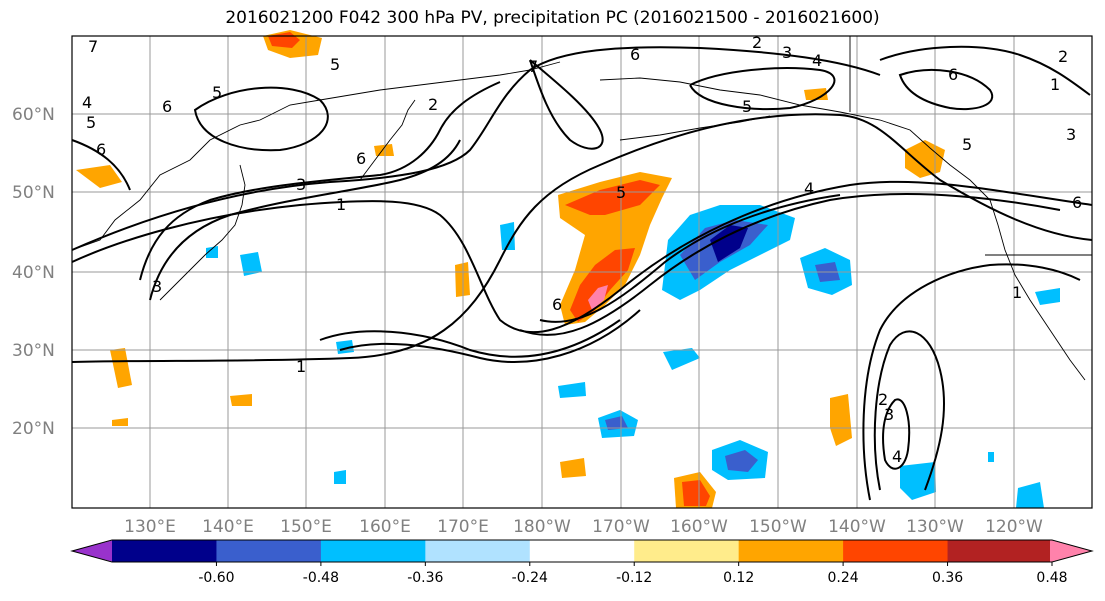 The height and width of the screenshot is (601, 1105). What do you see at coordinates (306, 527) in the screenshot?
I see `longitude-label: 150°E` at bounding box center [306, 527].